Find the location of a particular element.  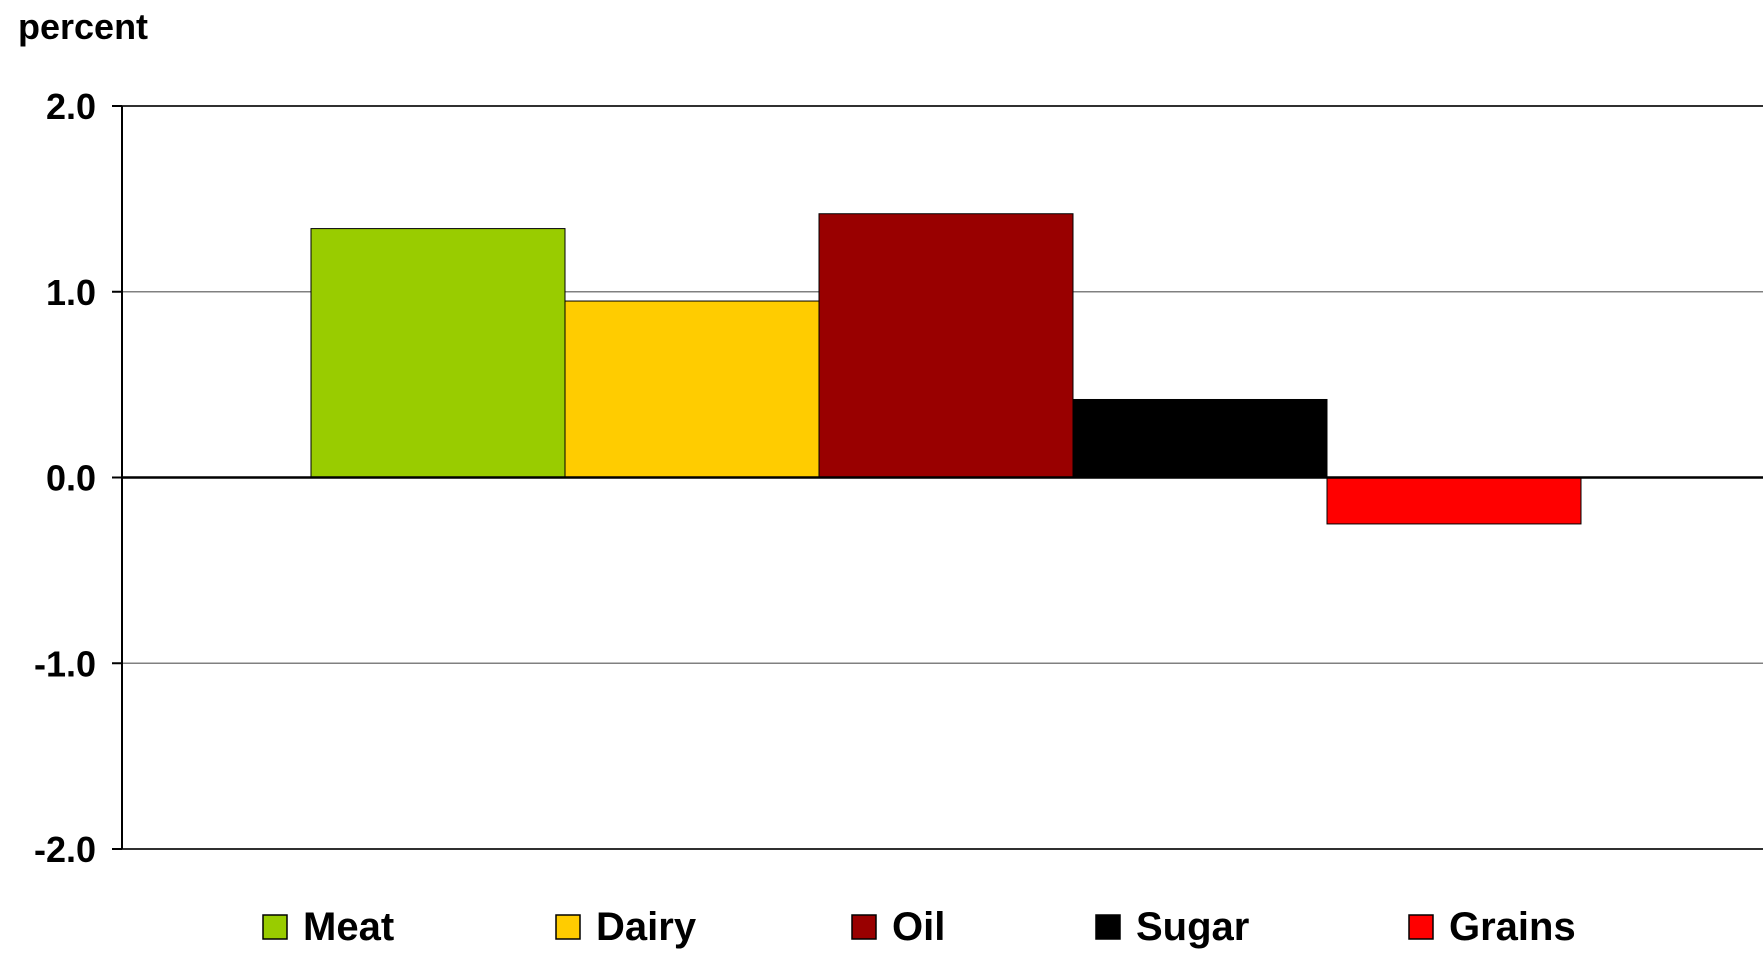

legend: Meat Dairy Oil Sugar Grains is located at coordinates (919, 927).